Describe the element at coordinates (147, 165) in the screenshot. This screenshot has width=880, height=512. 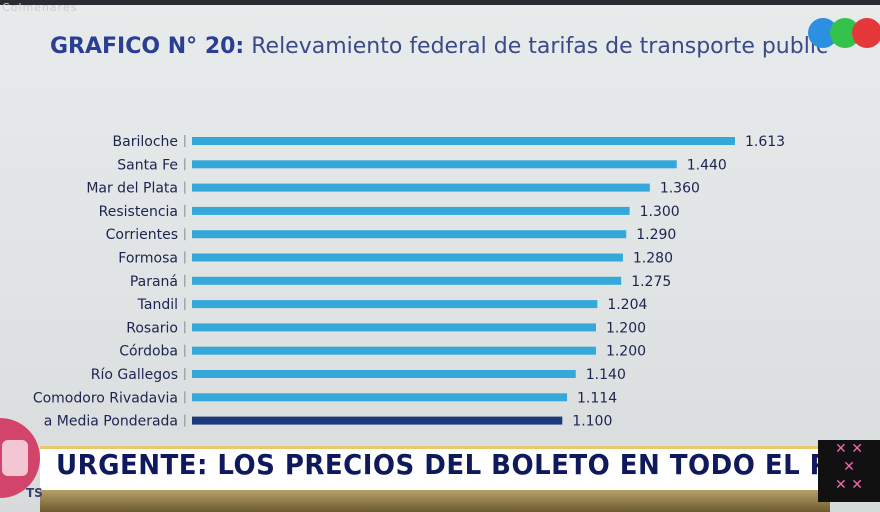
I see `category-label: Santa Fe` at that location.